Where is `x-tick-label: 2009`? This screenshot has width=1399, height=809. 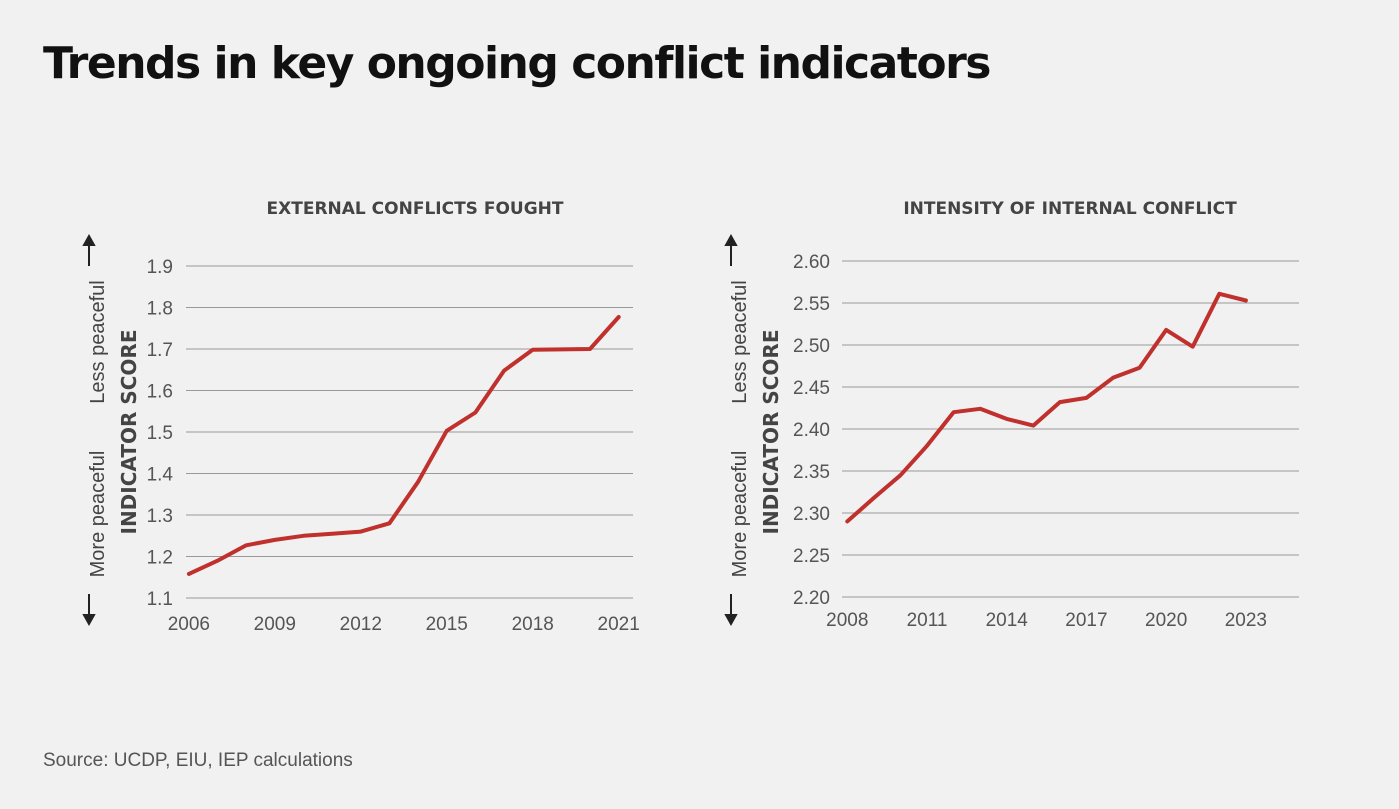 x-tick-label: 2009 is located at coordinates (275, 624).